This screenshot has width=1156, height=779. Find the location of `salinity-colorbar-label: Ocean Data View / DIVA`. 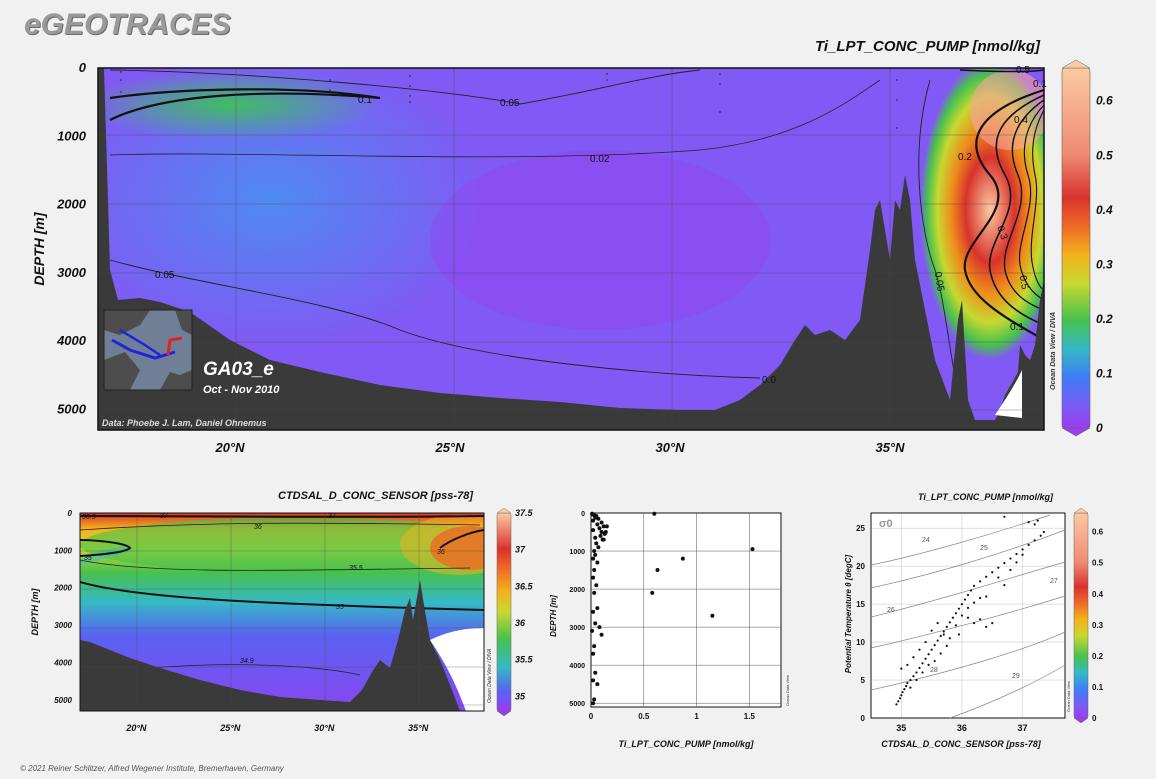

salinity-colorbar-label: Ocean Data View / DIVA is located at coordinates (490, 675).